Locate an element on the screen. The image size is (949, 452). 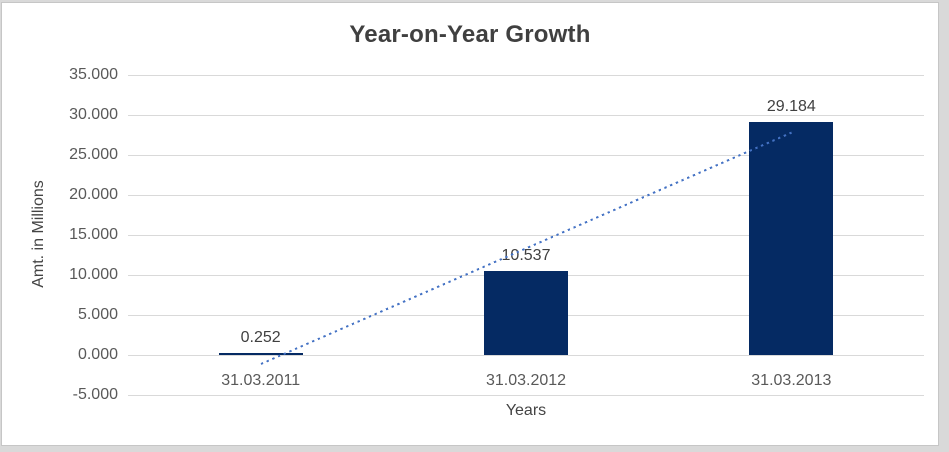
x-category-label: 31.03.2011 is located at coordinates (261, 380).